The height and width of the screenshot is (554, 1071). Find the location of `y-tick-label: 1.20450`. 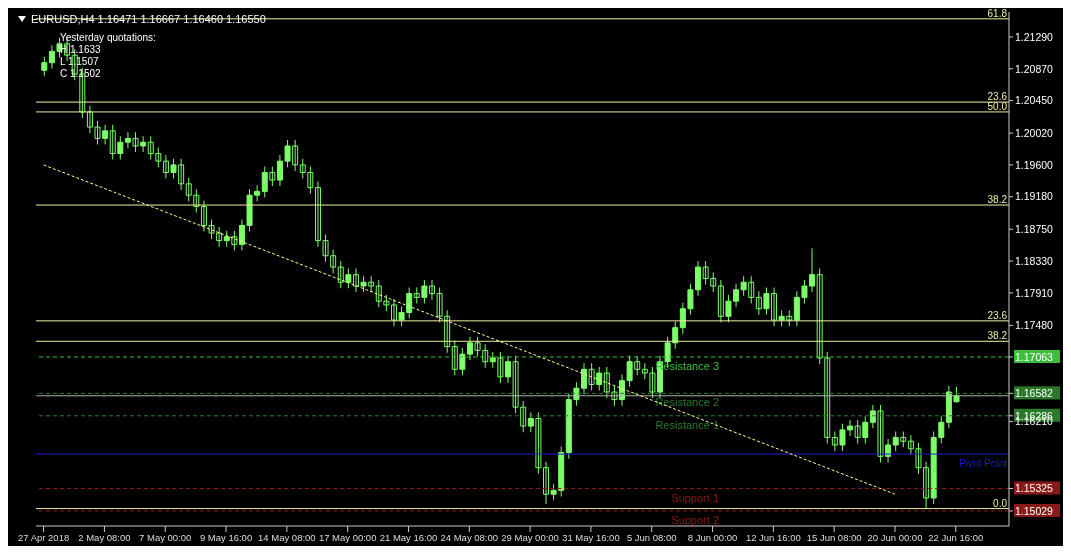

y-tick-label: 1.20450 is located at coordinates (1034, 100).